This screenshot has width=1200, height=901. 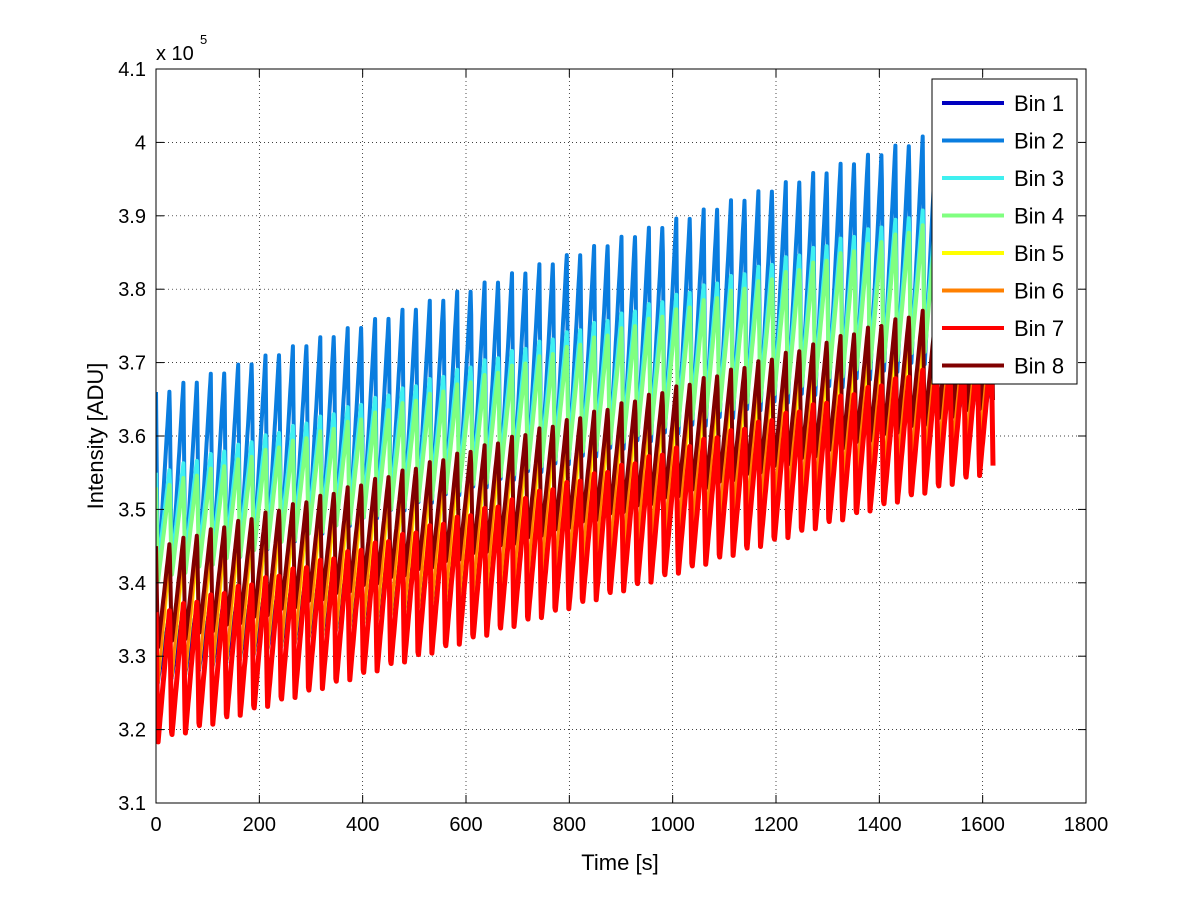 I want to click on y-axis-label: Intensity [ADU], so click(x=95, y=436).